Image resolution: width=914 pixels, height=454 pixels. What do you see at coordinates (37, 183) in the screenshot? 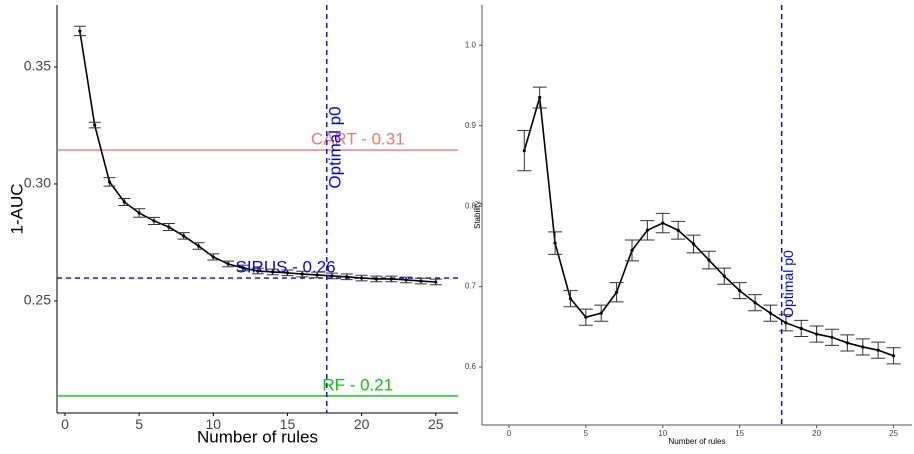
I see `y-tick-label: 0.30` at bounding box center [37, 183].